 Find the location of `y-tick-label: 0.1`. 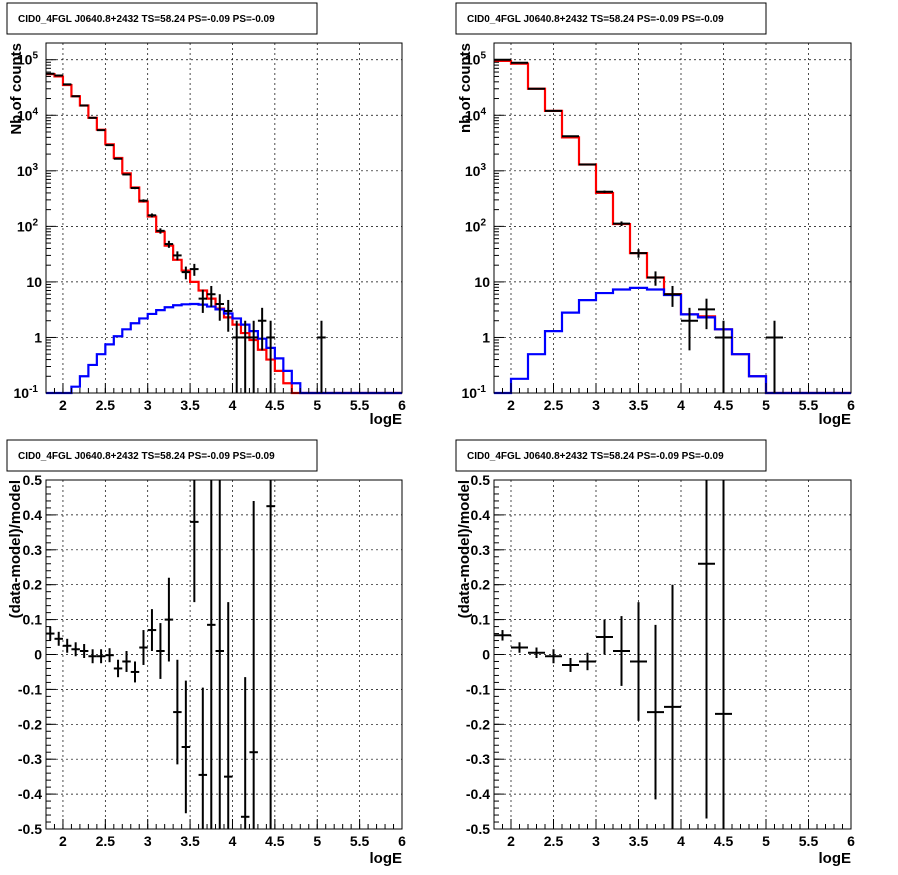

y-tick-label: 0.1 is located at coordinates (33, 620).